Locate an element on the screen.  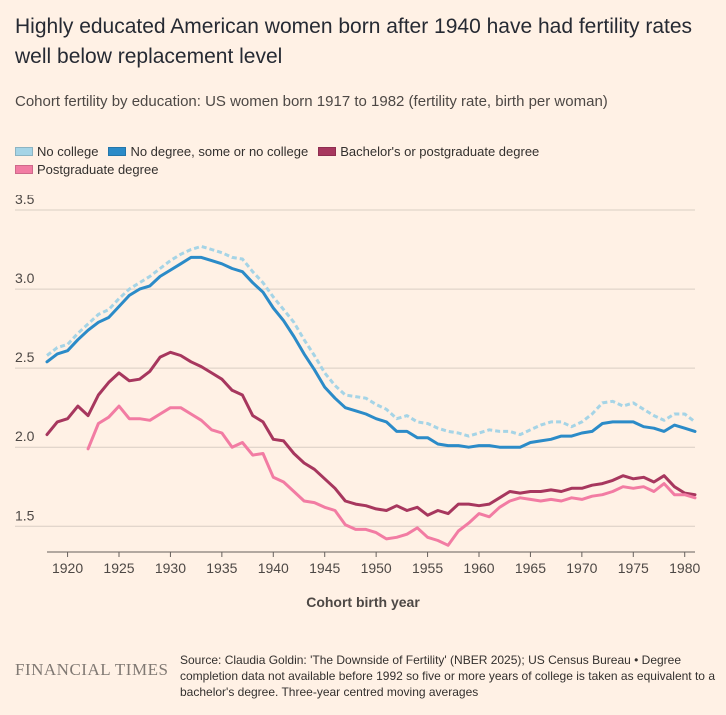
legend-label-postgraduate: Postgraduate degree is located at coordinates (98, 169).